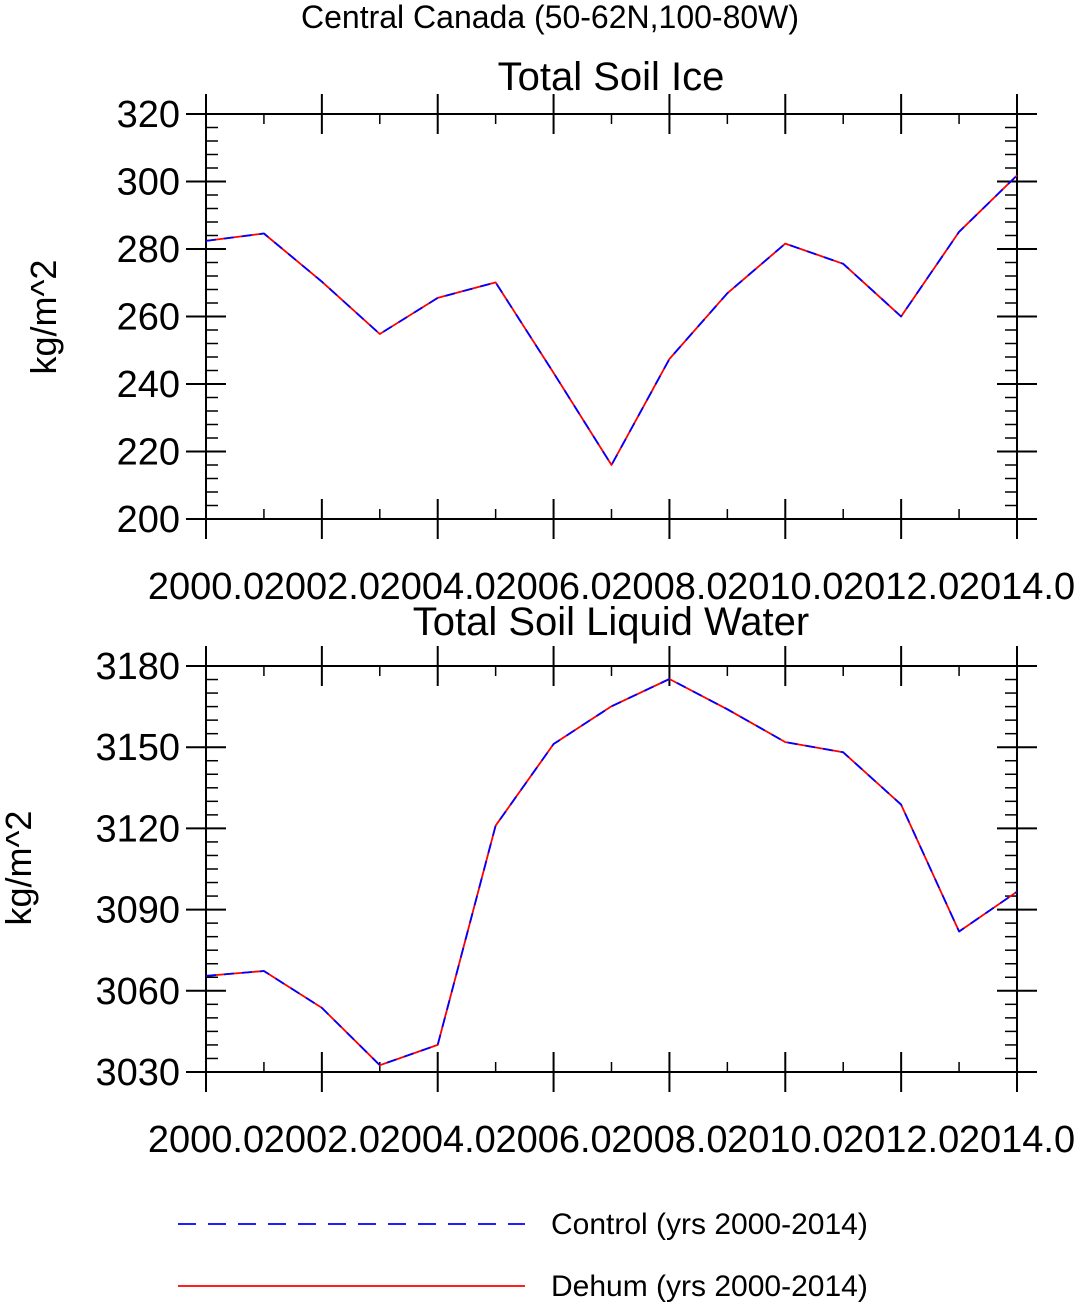 The width and height of the screenshot is (1079, 1303). Describe the element at coordinates (137, 829) in the screenshot. I see `y-tick-label: 3120` at that location.